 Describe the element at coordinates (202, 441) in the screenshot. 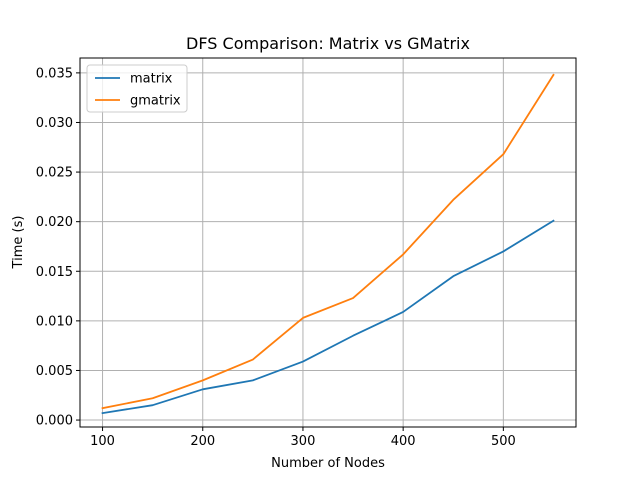

I see `x-tick-label: 200` at that location.